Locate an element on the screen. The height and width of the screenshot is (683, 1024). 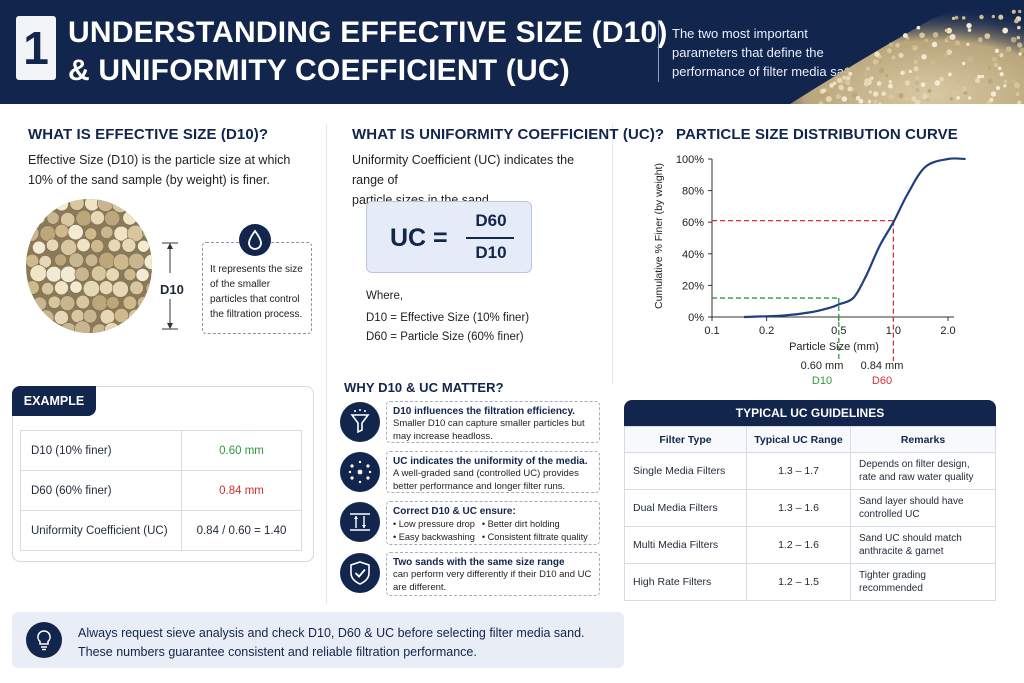
table-row: D10 (10% finer) 0.60 mm is located at coordinates (161, 450).